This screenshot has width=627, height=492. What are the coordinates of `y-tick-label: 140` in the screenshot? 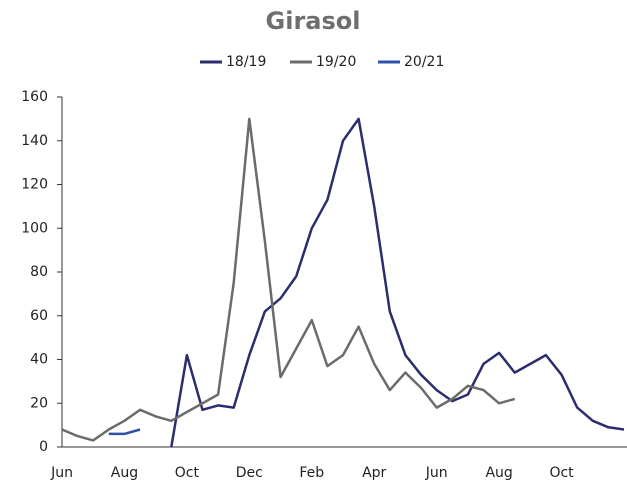 It's located at (34, 141).